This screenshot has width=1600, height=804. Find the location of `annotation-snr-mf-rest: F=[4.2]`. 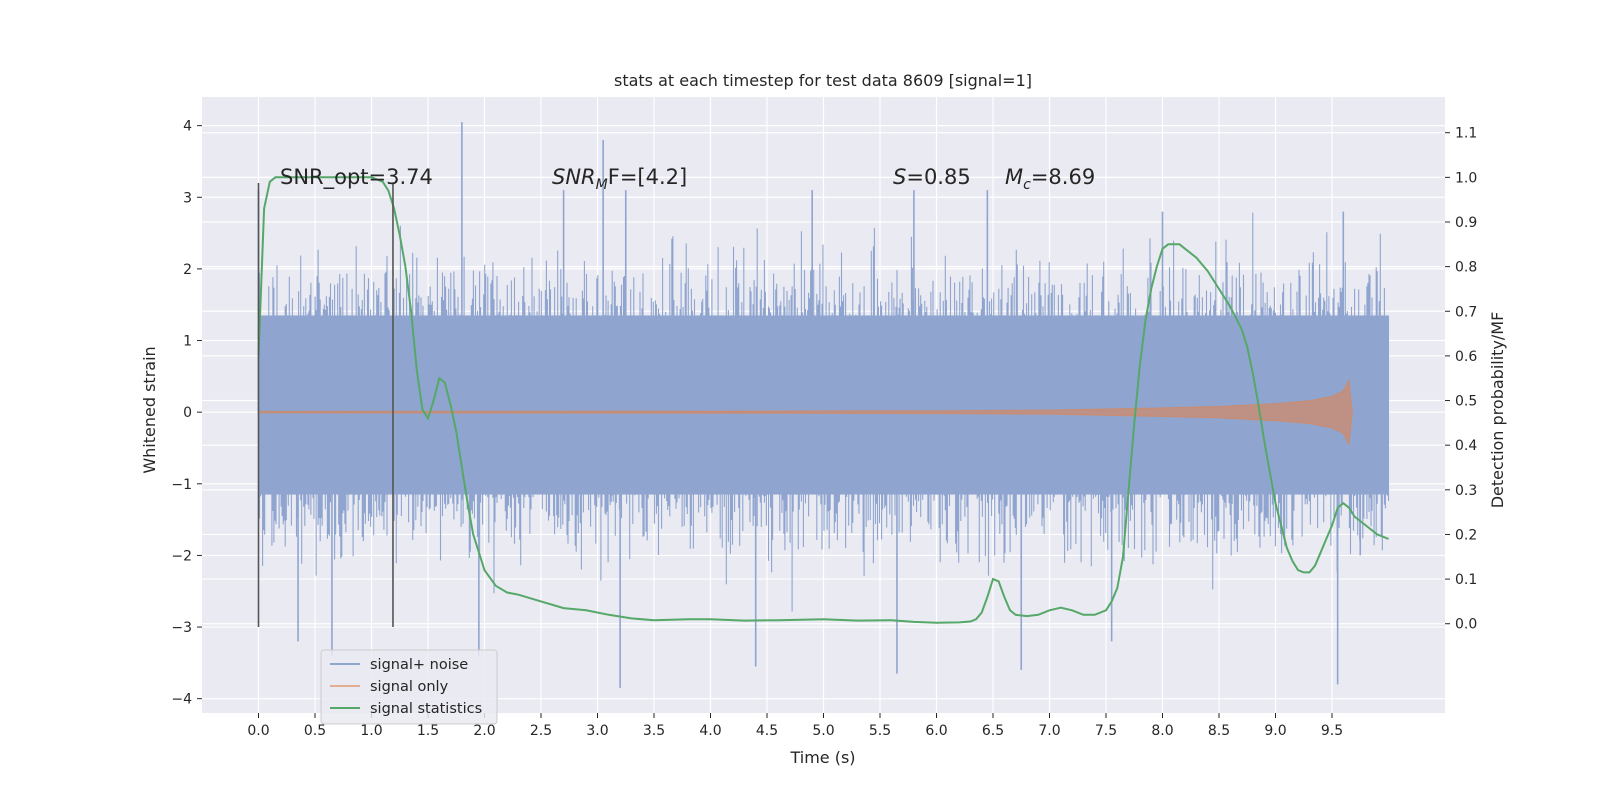

annotation-snr-mf-rest: F=[4.2] is located at coordinates (647, 177).